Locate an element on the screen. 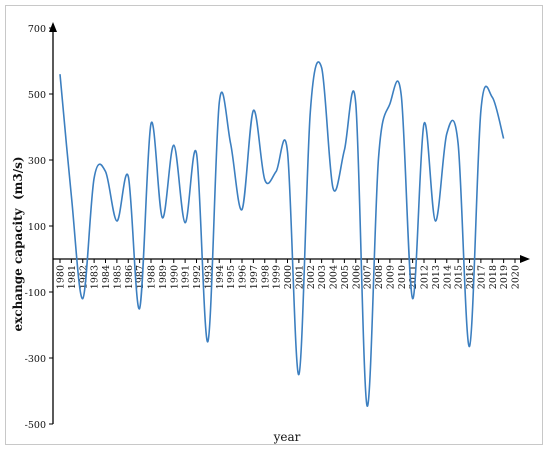 The width and height of the screenshot is (550, 452). x-tick-label: 2001 is located at coordinates (299, 277).